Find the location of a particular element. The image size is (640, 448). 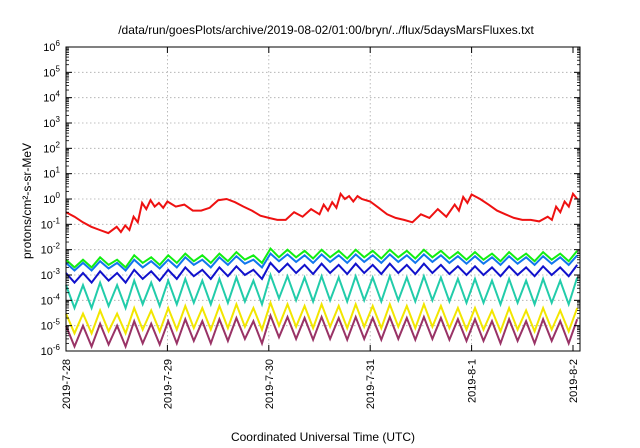

y-tick-label: 10⁻³ is located at coordinates (51, 274).